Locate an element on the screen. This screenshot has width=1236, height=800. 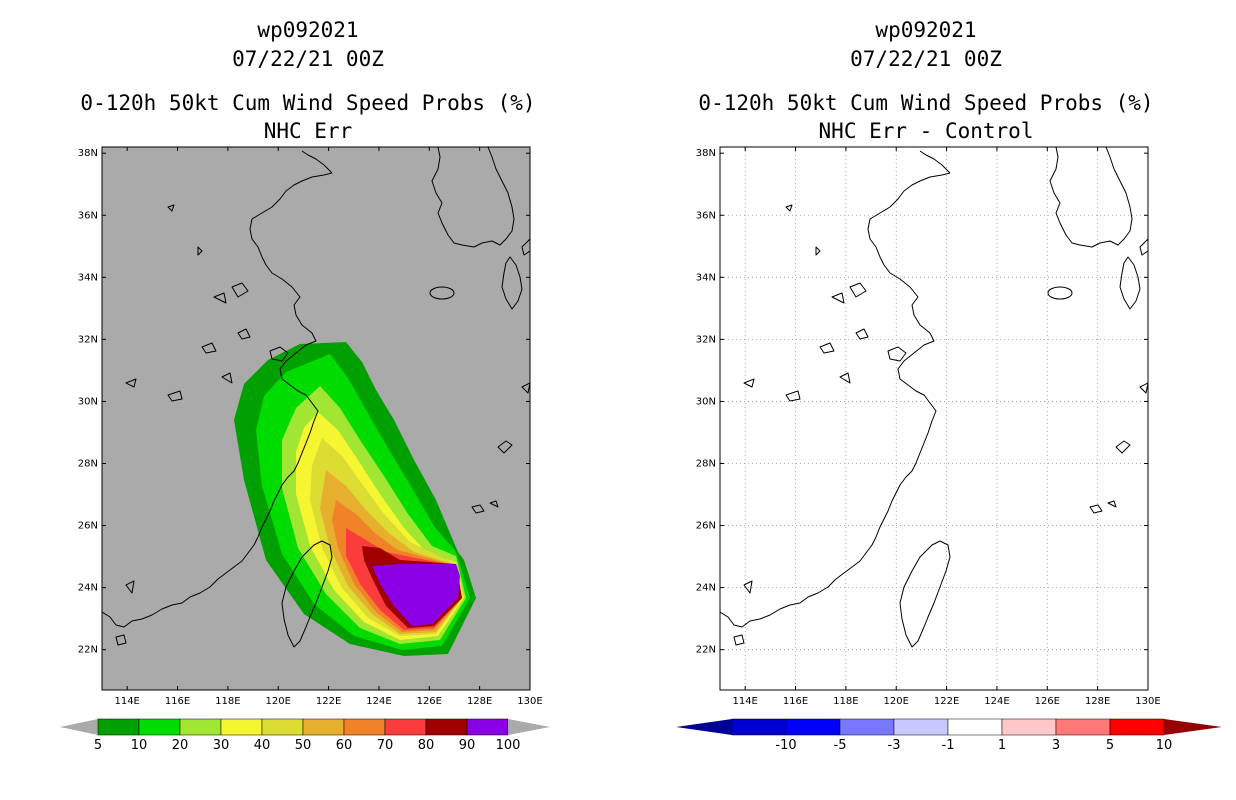
right-cbar-label: 1 is located at coordinates (1002, 745).